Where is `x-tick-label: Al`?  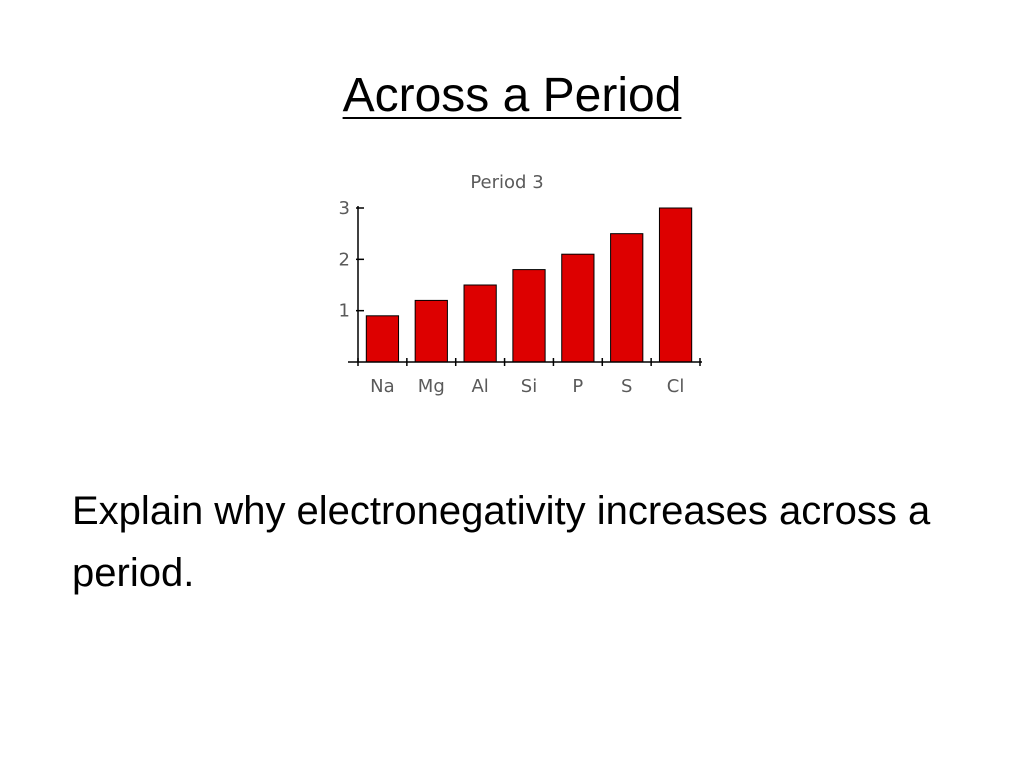 x-tick-label: Al is located at coordinates (479, 386).